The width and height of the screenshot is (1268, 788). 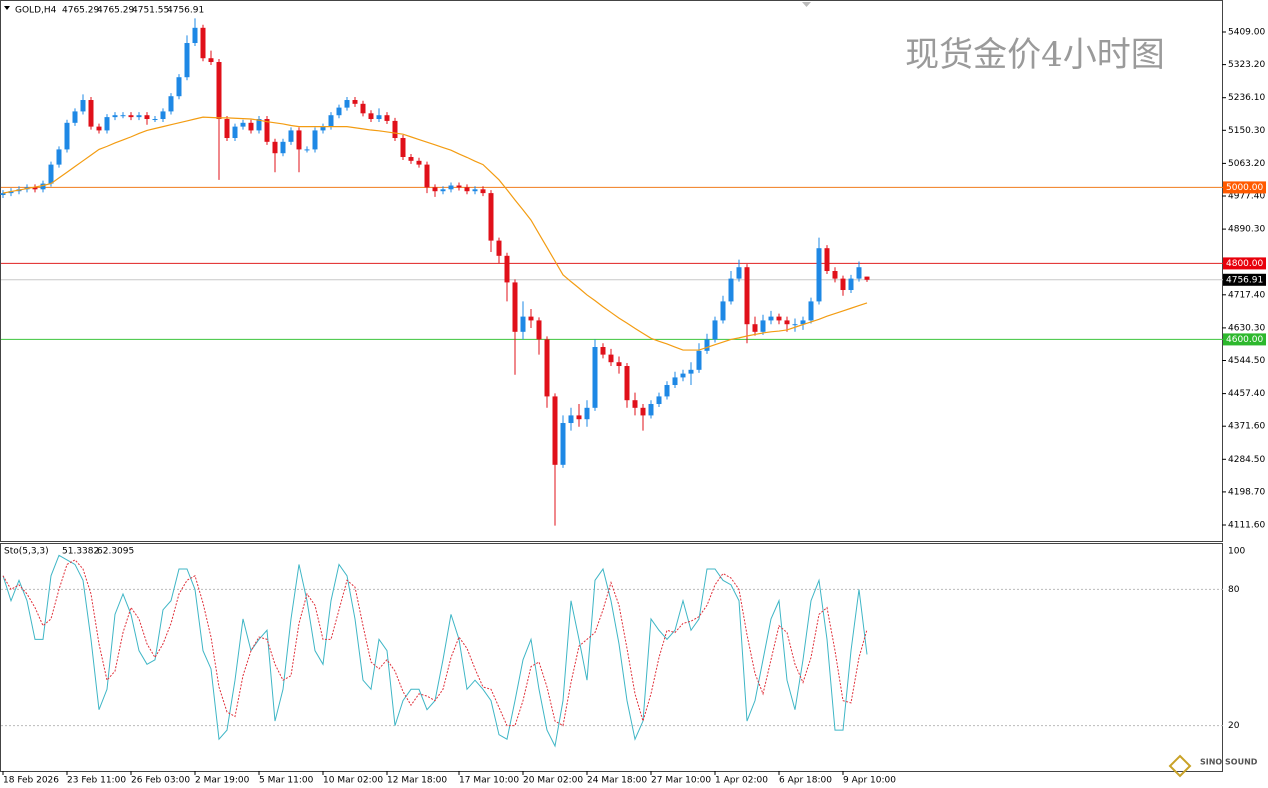 What do you see at coordinates (1234, 590) in the screenshot?
I see `y-tick-label: 80` at bounding box center [1234, 590].